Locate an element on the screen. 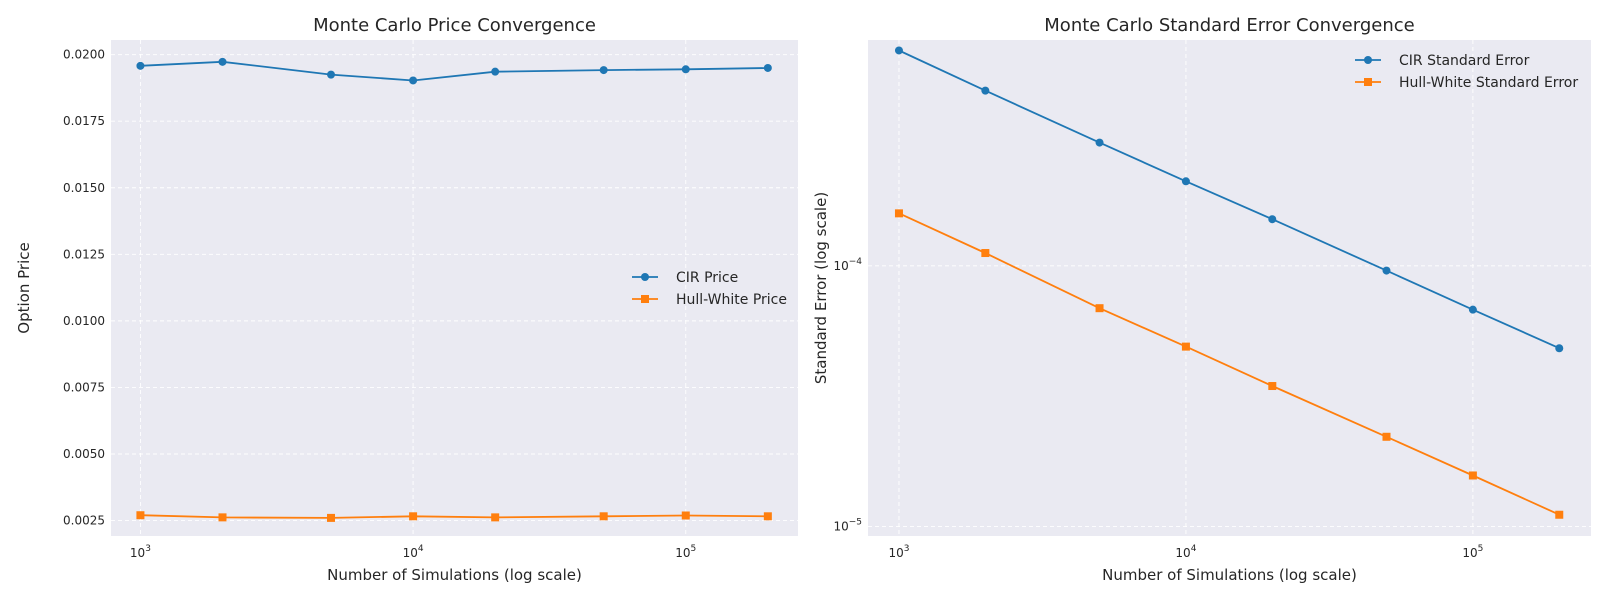  legend-item-cir-standard-error: CIR Standard Error is located at coordinates (1442, 61).